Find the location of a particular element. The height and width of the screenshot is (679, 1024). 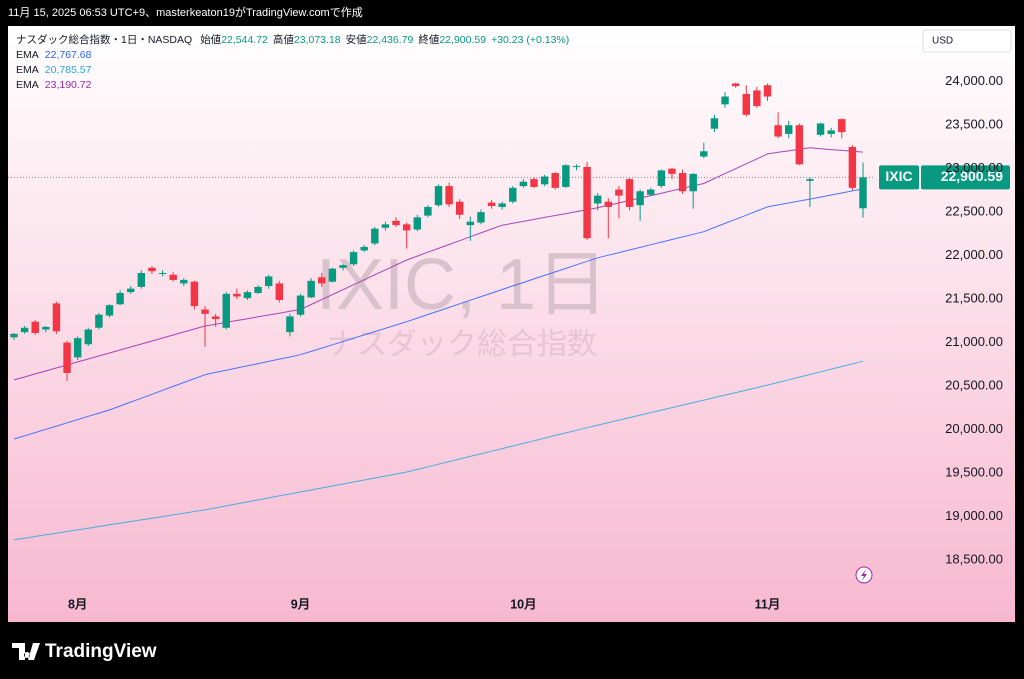

ohlc-value: 22,436.79 is located at coordinates (390, 40).